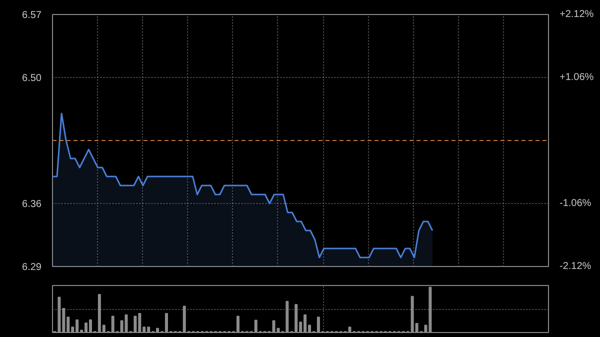 Image resolution: width=600 pixels, height=337 pixels. Describe the element at coordinates (577, 77) in the screenshot. I see `y2-tick-label: +1.06%` at that location.